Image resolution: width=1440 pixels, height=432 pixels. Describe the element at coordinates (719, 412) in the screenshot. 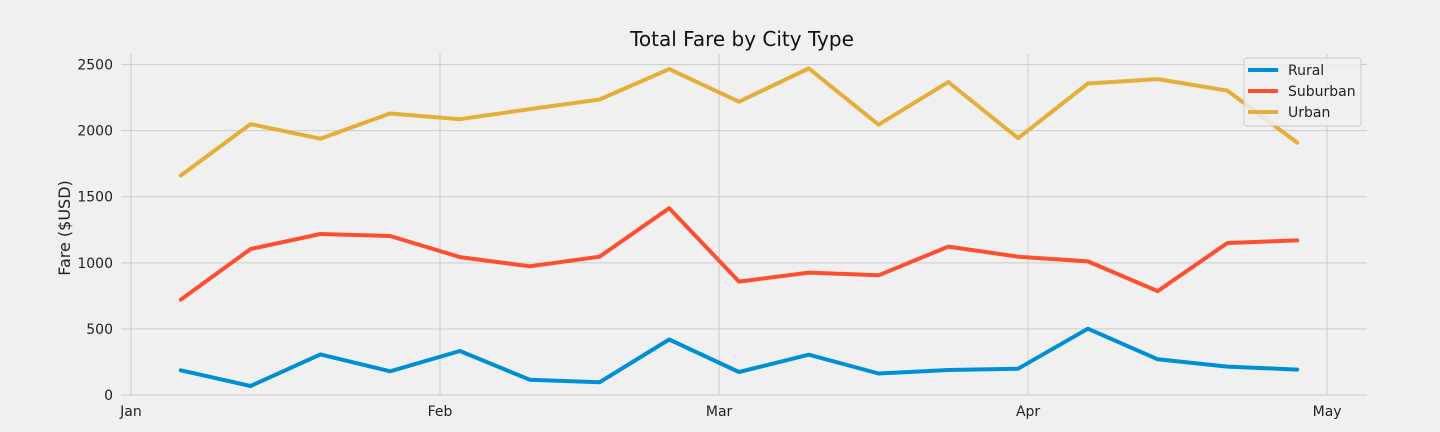

I see `x-tick-label: Mar` at that location.